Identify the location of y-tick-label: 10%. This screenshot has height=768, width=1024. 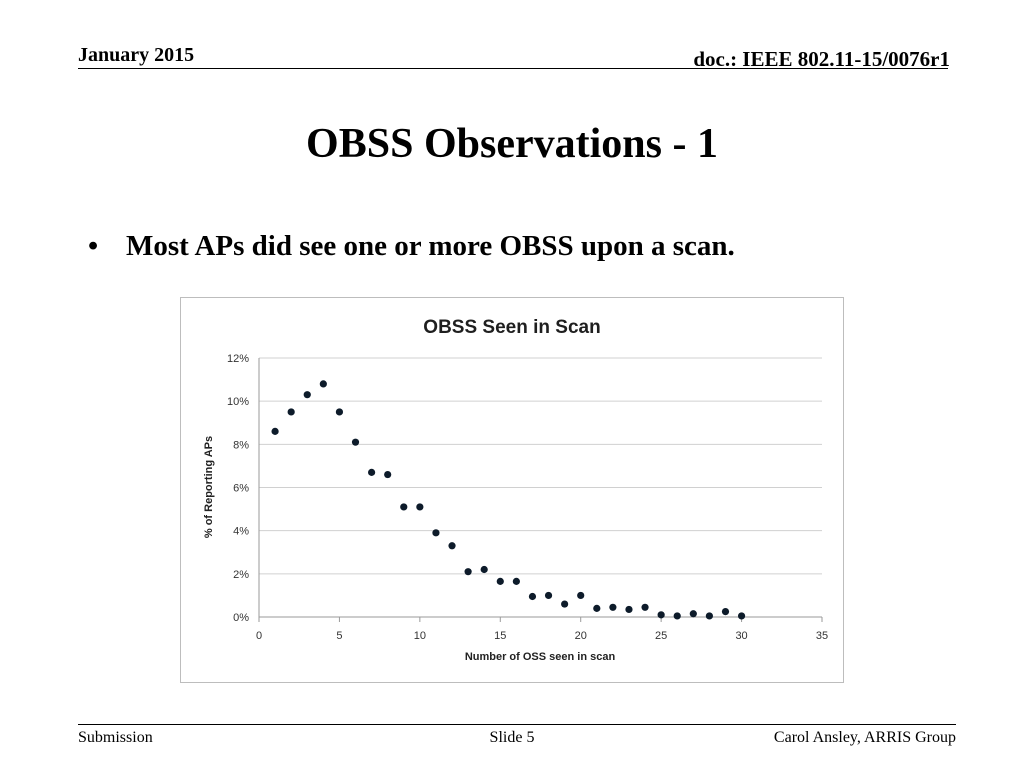
(238, 402).